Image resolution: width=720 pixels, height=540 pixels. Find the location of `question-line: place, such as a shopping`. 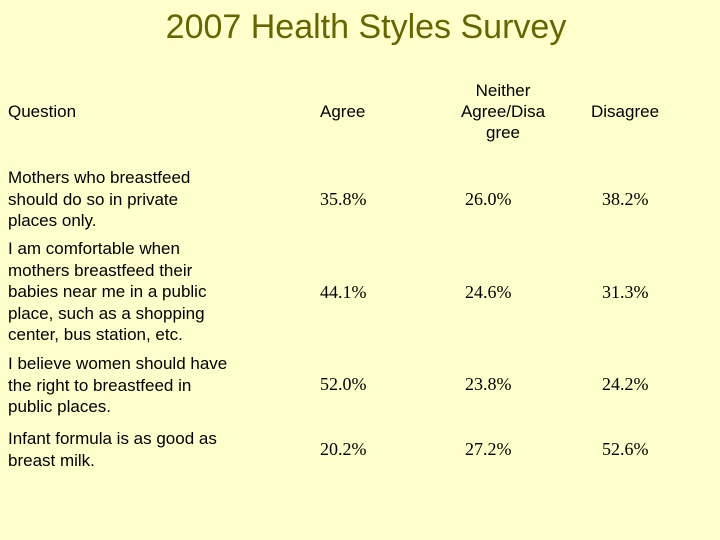

question-line: place, such as a shopping is located at coordinates (106, 313).